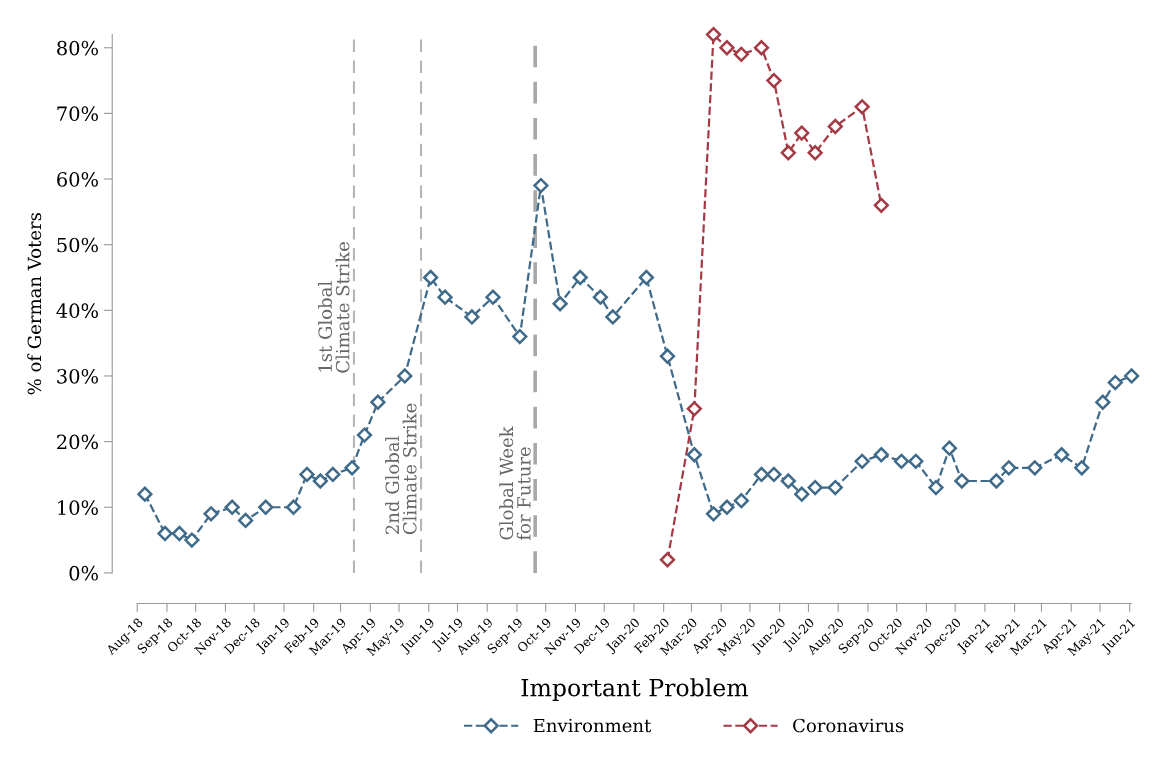 This screenshot has width=1163, height=769. I want to click on ref-line-label: 1st Global Climate Strike, so click(334, 307).